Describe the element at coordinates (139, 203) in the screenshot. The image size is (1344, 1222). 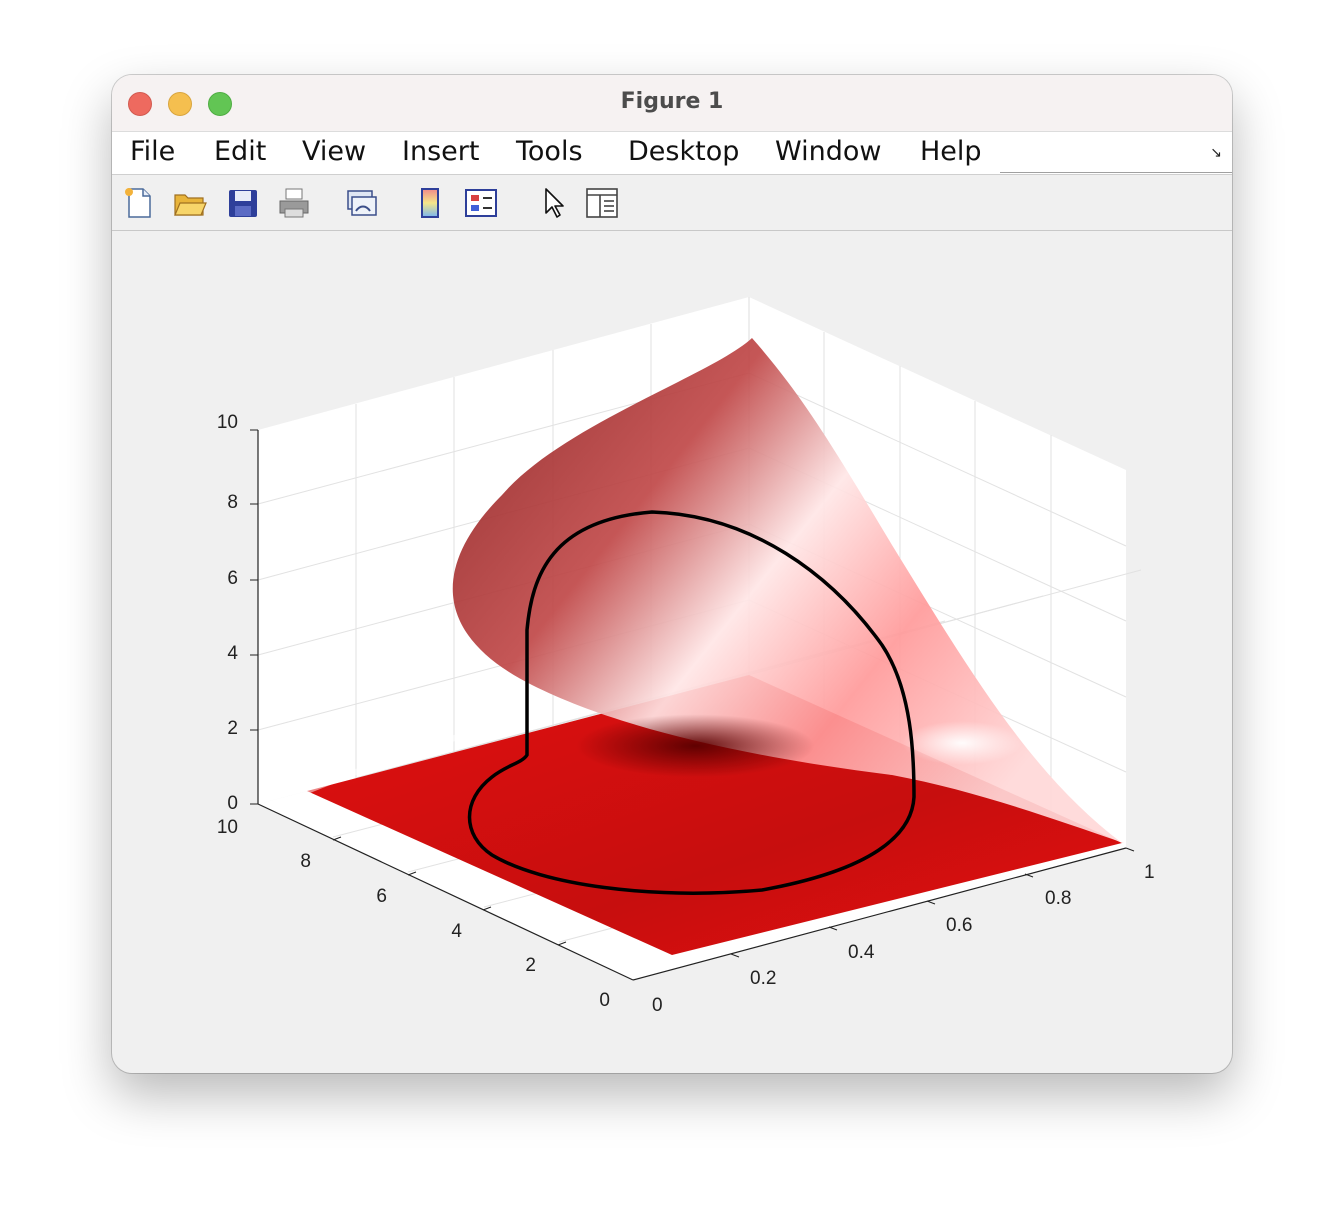
I see `new-figure-icon` at that location.